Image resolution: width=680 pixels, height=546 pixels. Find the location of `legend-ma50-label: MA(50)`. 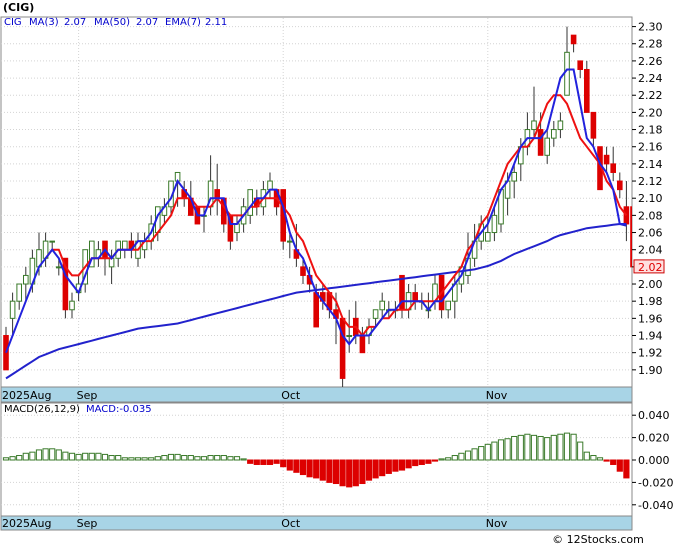

legend-ma50-label: MA(50) is located at coordinates (112, 22).